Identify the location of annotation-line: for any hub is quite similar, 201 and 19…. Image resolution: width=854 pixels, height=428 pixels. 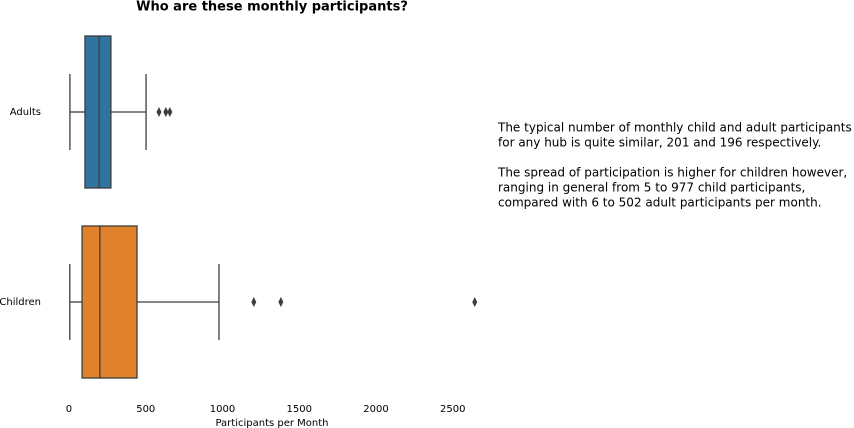
(659, 143).